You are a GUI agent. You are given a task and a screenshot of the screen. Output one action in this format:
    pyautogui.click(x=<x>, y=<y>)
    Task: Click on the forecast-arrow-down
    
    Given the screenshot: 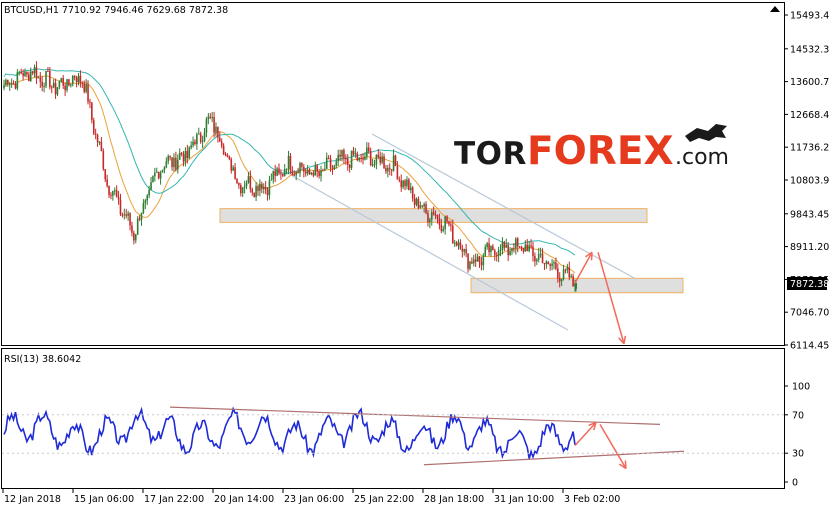 What is the action you would take?
    pyautogui.click(x=611, y=298)
    